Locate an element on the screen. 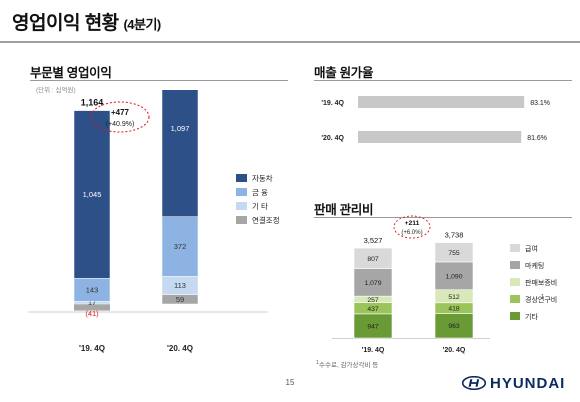 The image size is (580, 402). sga-label-series-4-0: 807 is located at coordinates (373, 259).